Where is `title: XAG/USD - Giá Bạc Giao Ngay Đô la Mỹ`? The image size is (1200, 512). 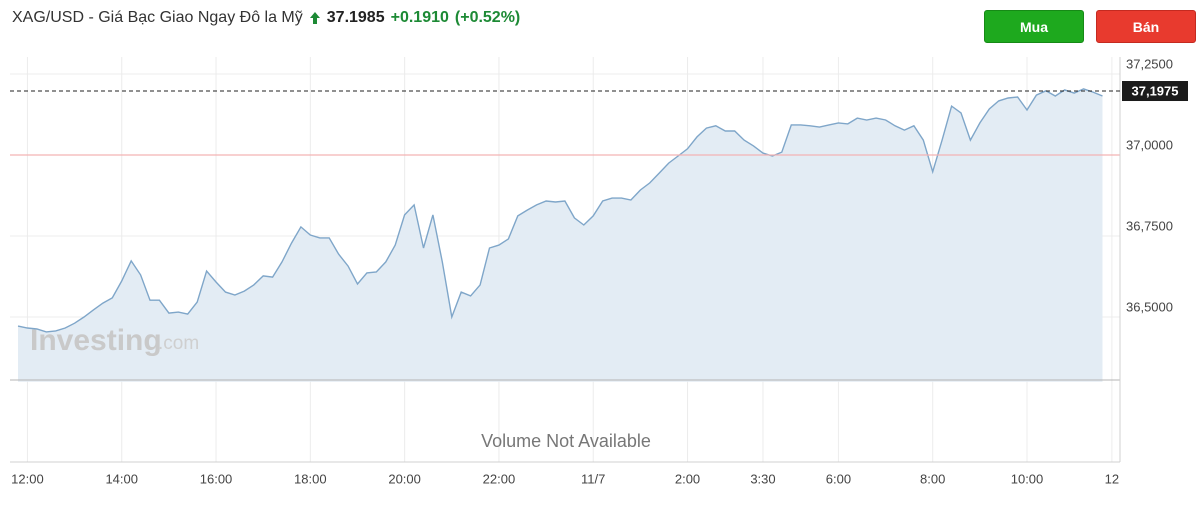 title: XAG/USD - Giá Bạc Giao Ngay Đô la Mỹ is located at coordinates (157, 17).